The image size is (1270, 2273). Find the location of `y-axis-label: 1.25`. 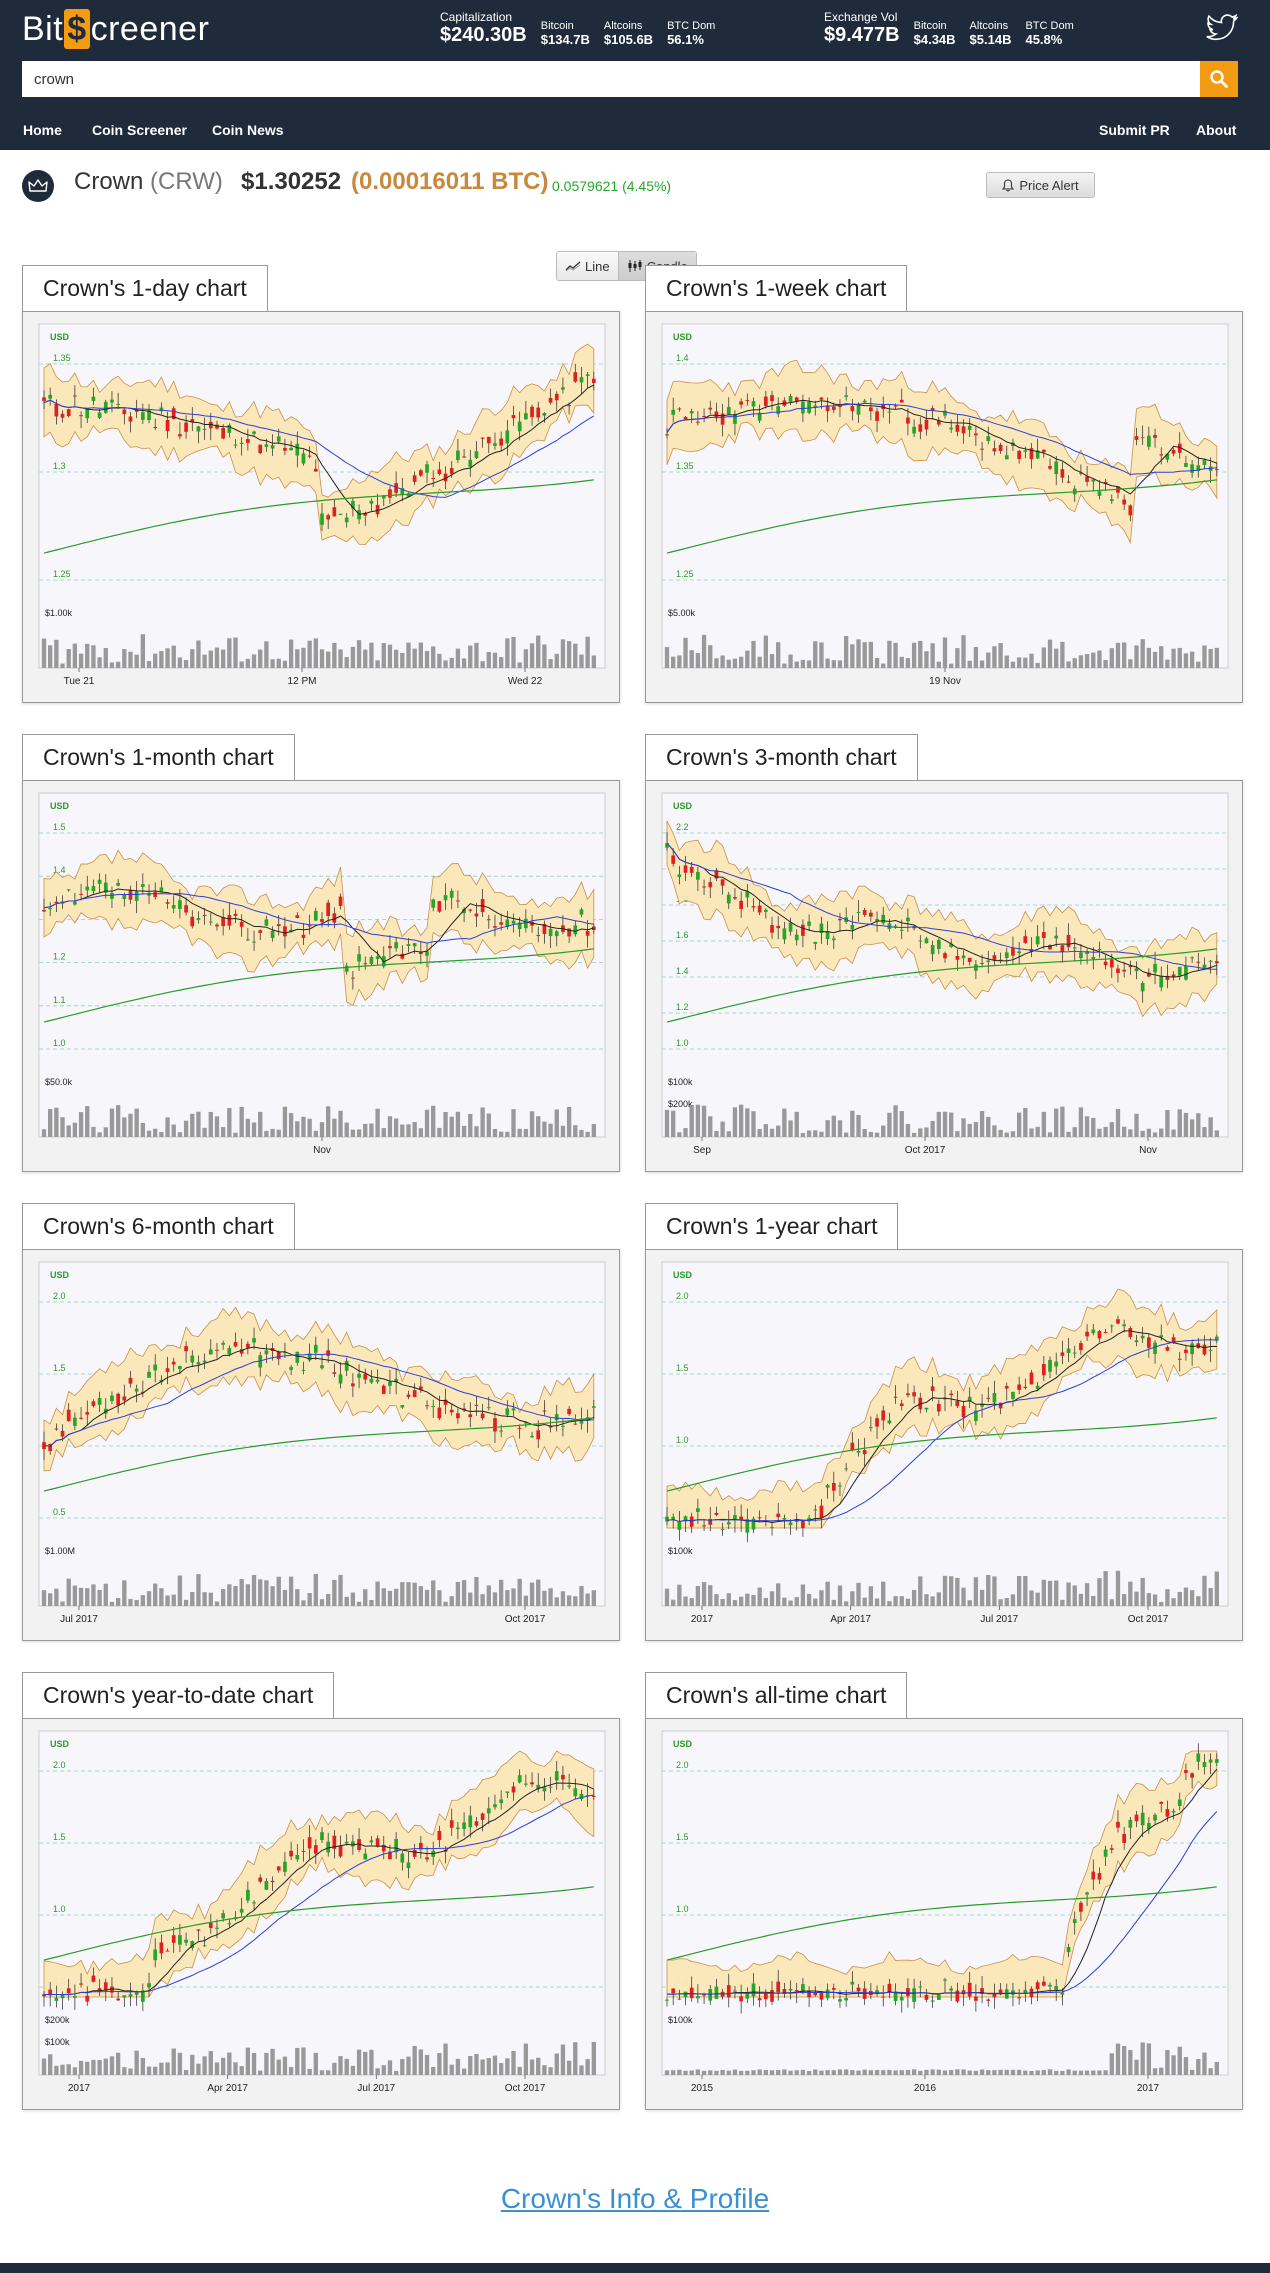

y-axis-label: 1.25 is located at coordinates (685, 574).